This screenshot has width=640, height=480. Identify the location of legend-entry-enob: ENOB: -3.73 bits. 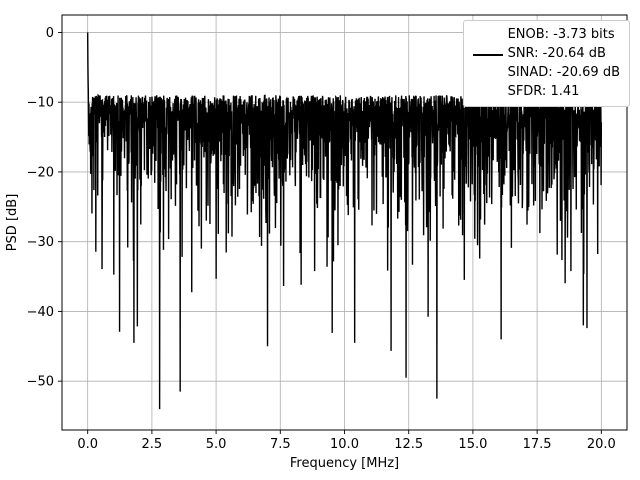
(561, 34).